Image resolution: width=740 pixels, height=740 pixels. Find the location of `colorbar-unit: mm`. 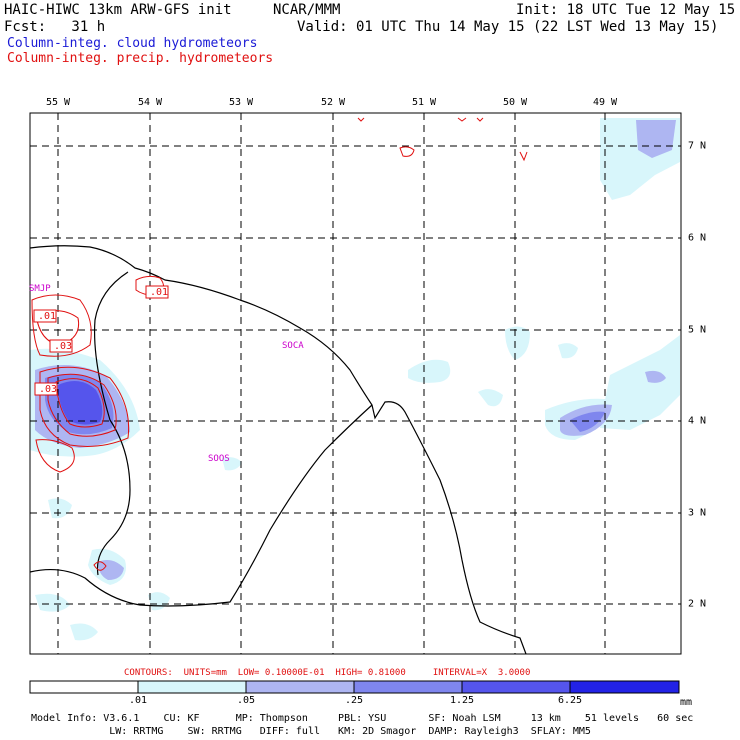

colorbar-unit: mm is located at coordinates (686, 702).